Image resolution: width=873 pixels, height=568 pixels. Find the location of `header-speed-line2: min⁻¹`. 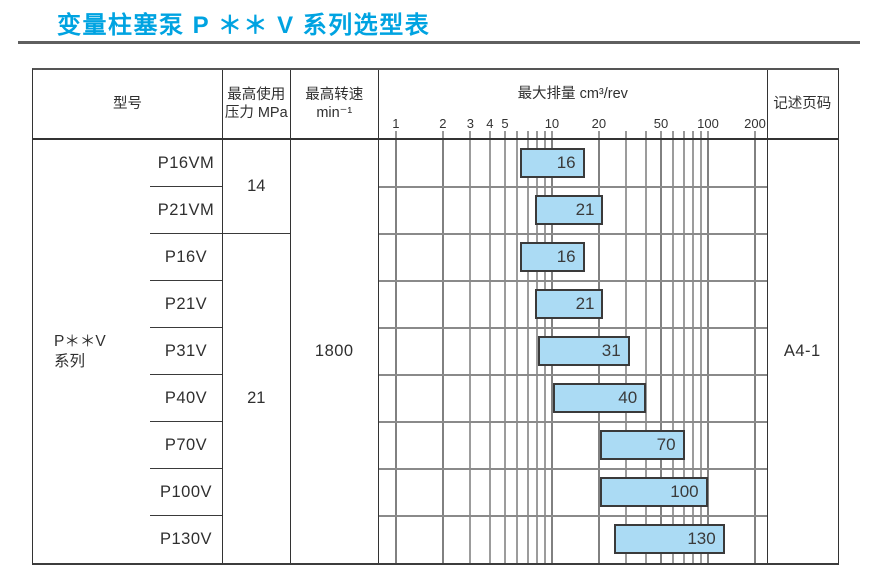

header-speed-line2: min⁻¹ is located at coordinates (334, 113).